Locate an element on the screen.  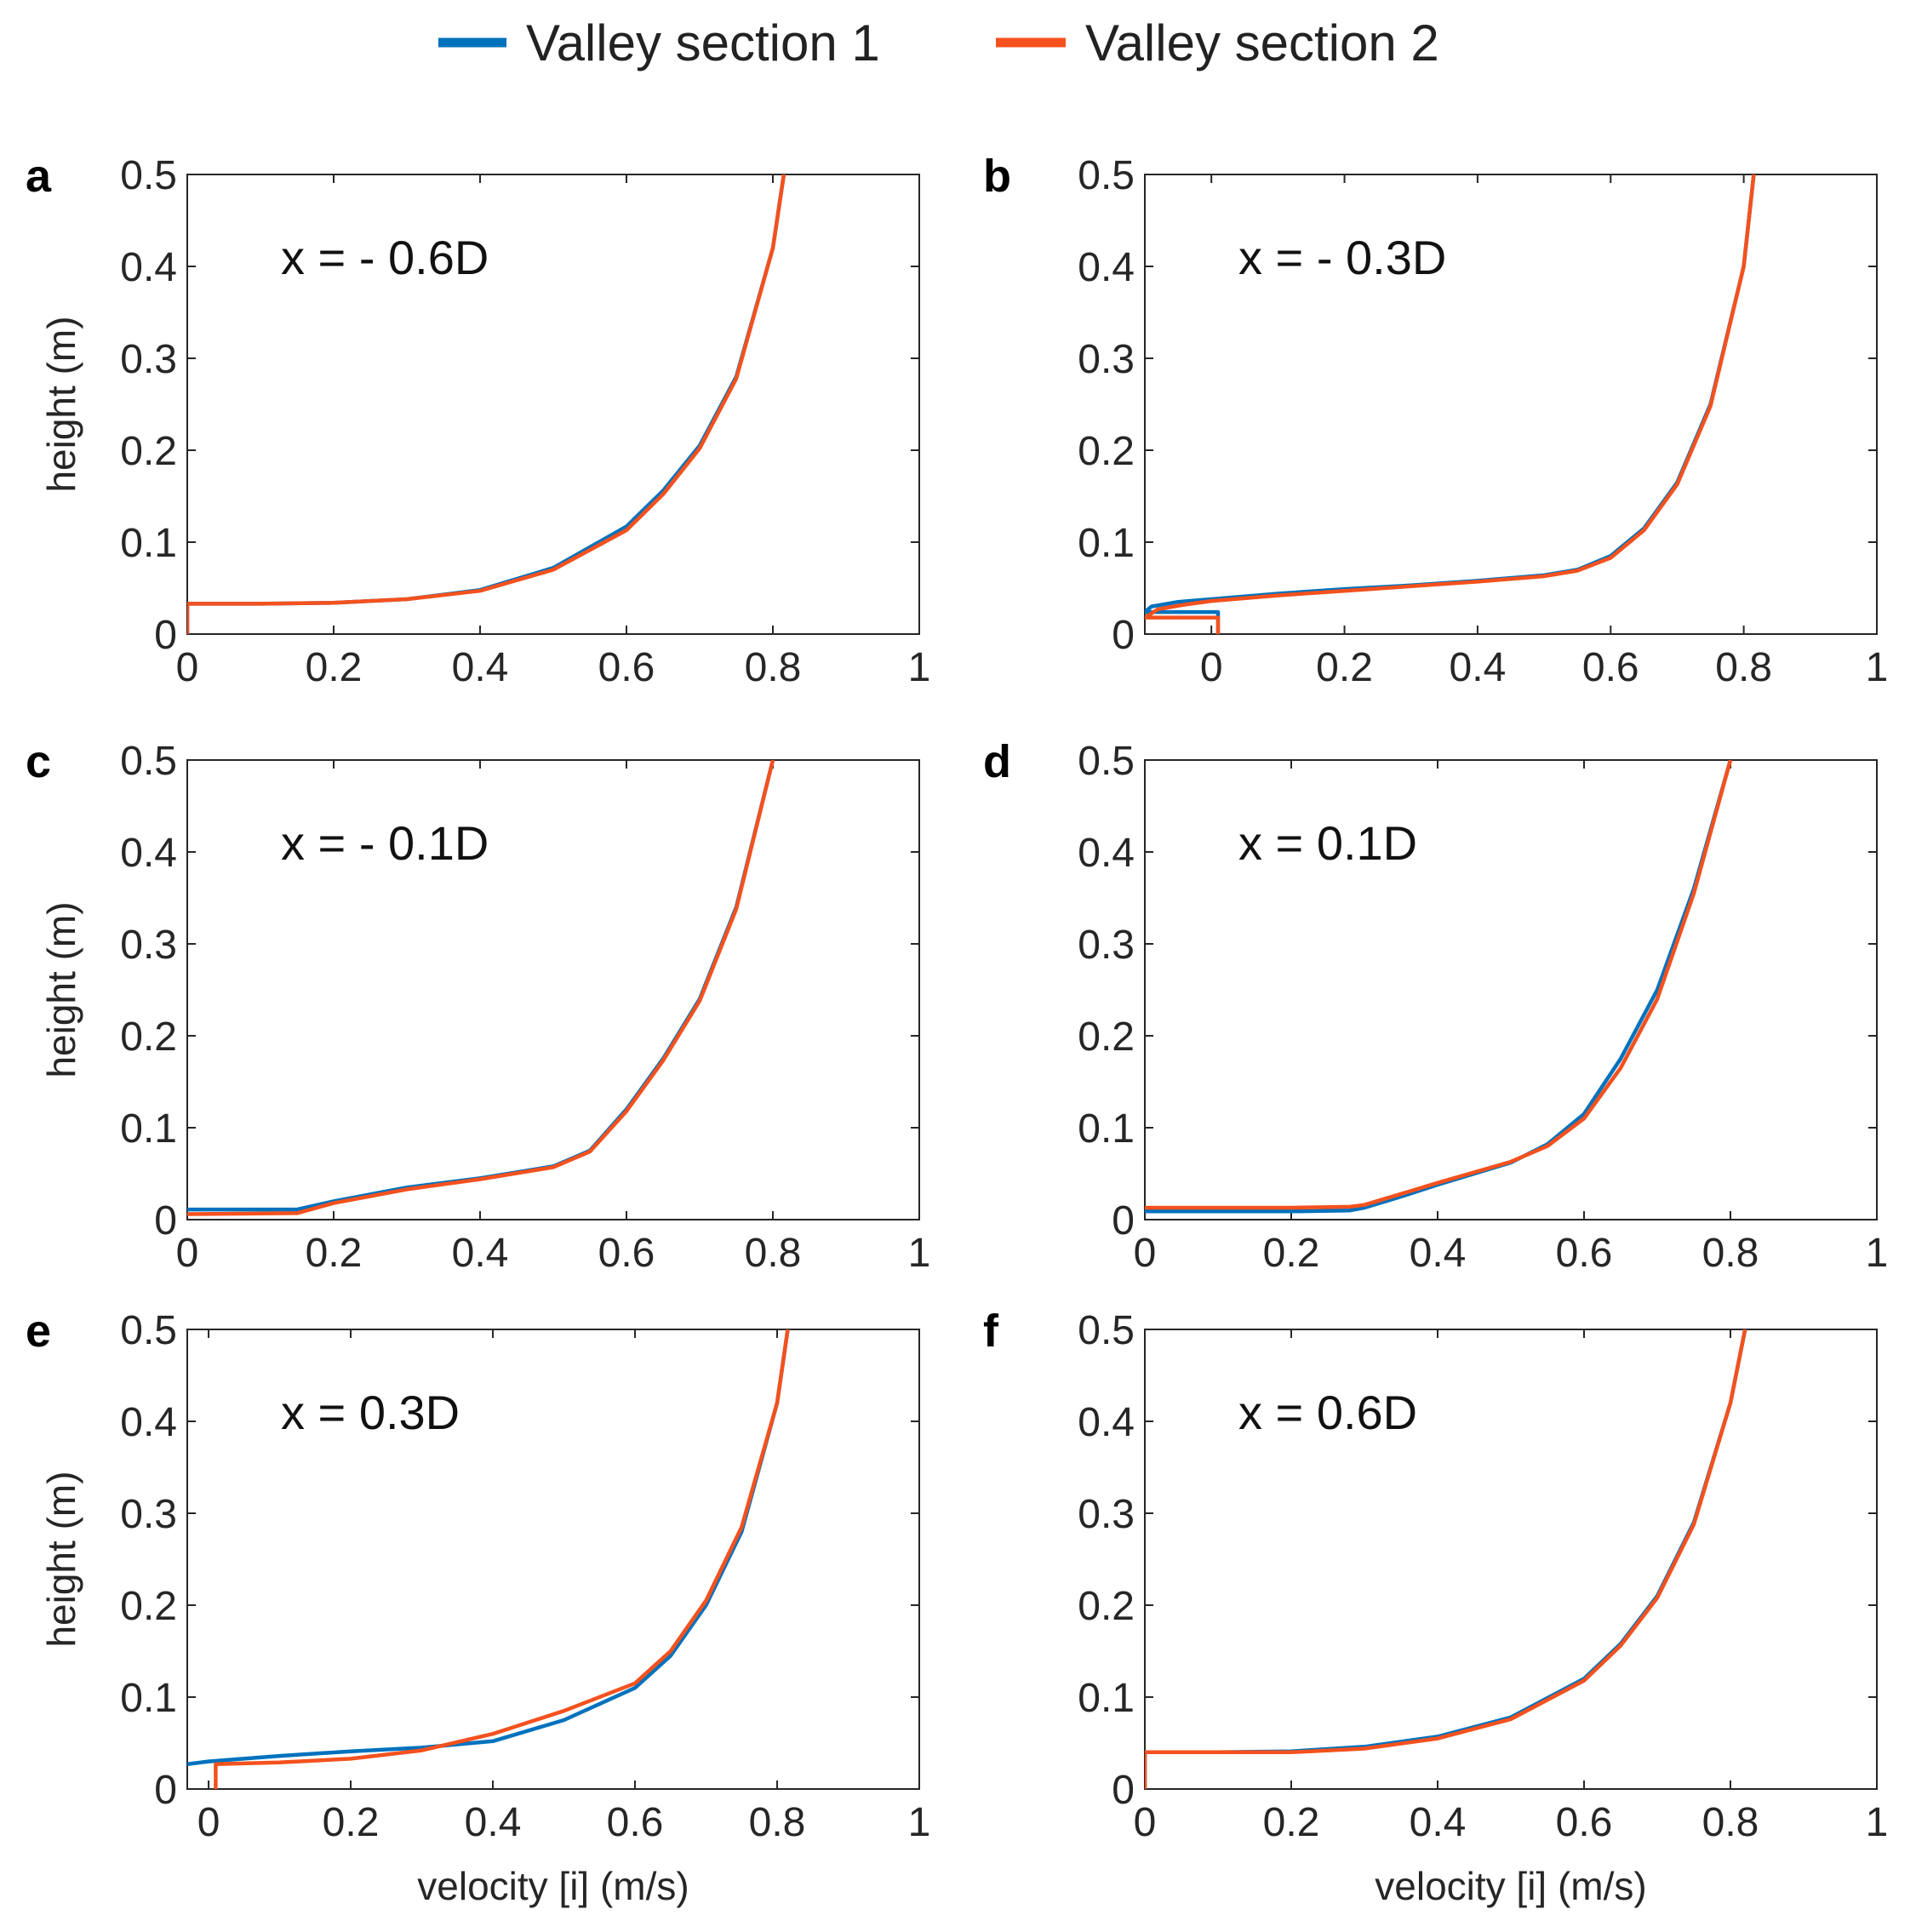
panel-label: a is located at coordinates (39, 176).